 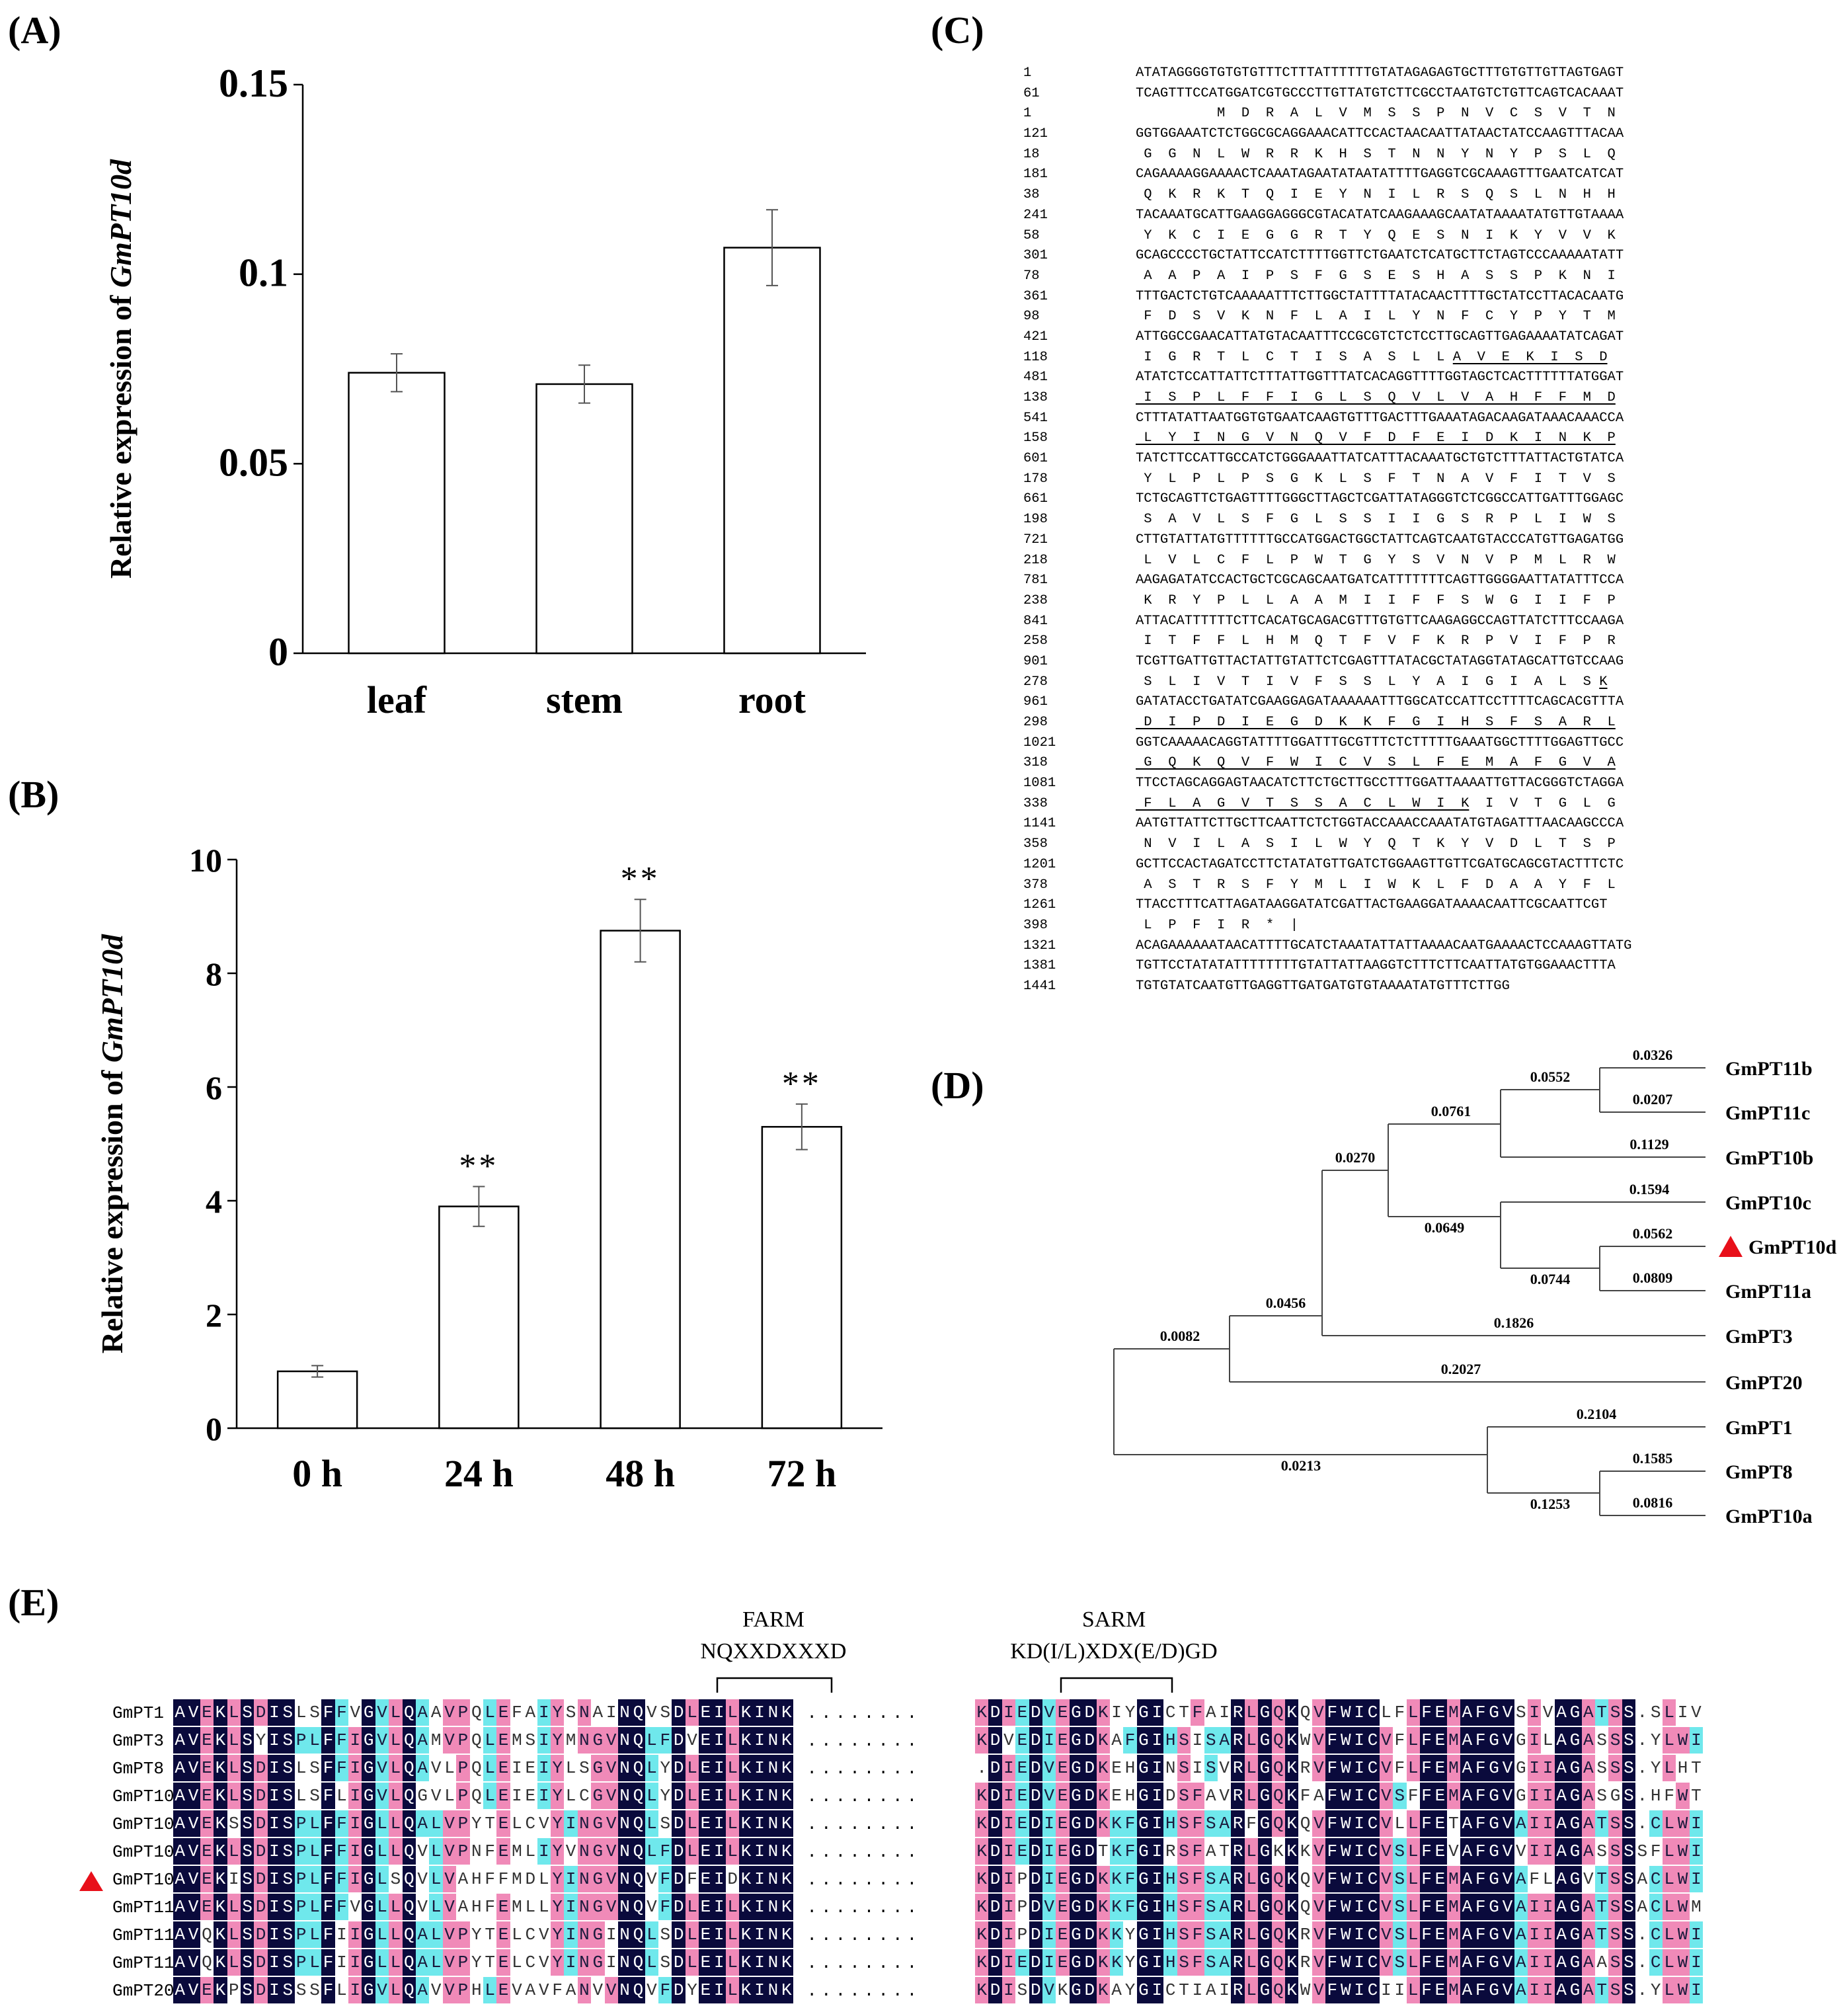 What do you see at coordinates (214, 1315) in the screenshot?
I see `y-tick-label: 2` at bounding box center [214, 1315].